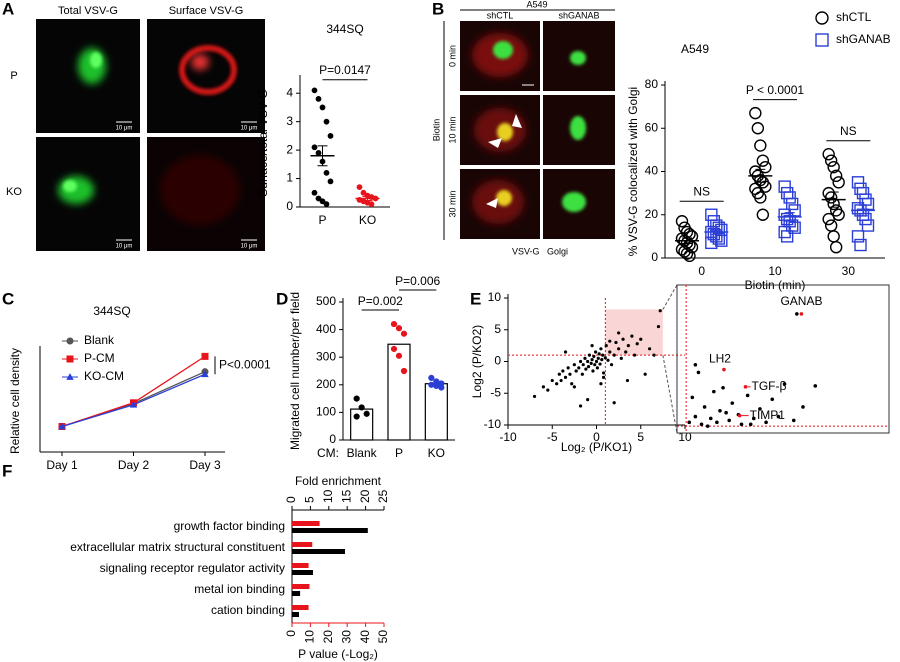  I want to click on zoom-region, so click(634, 332).